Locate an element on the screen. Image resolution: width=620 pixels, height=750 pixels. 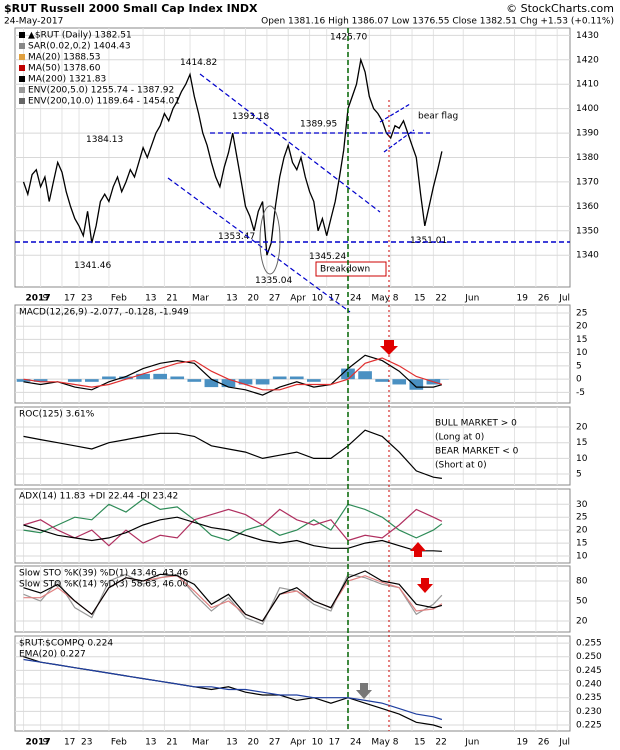
price-label: 1393.18 is located at coordinates (250, 117).